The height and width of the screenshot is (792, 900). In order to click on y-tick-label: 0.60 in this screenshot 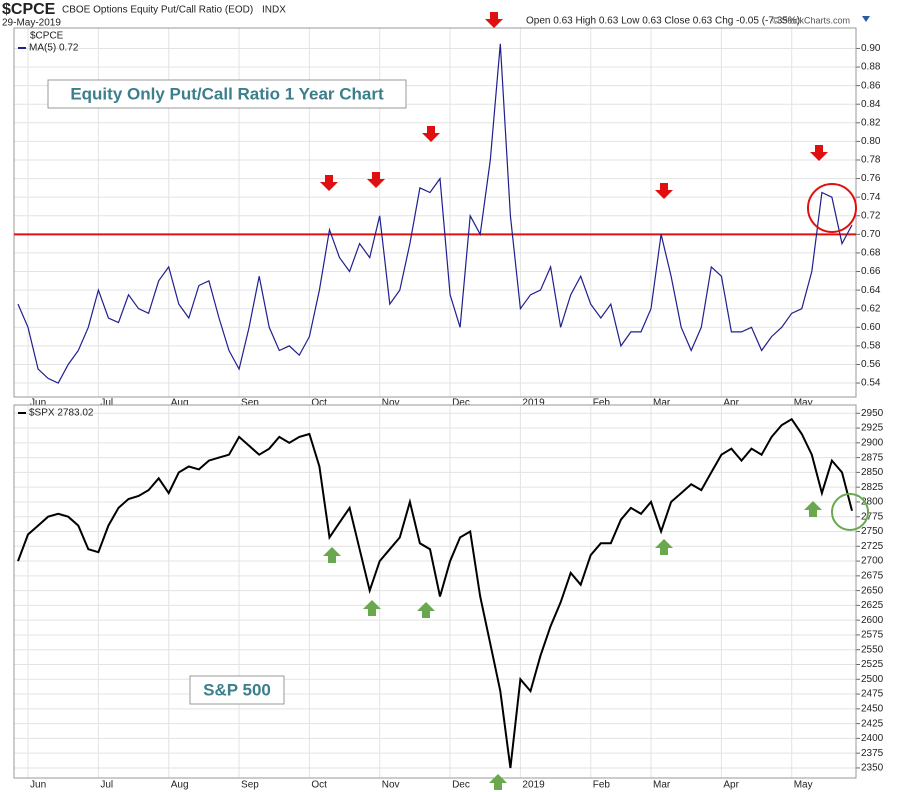, I will do `click(871, 327)`.